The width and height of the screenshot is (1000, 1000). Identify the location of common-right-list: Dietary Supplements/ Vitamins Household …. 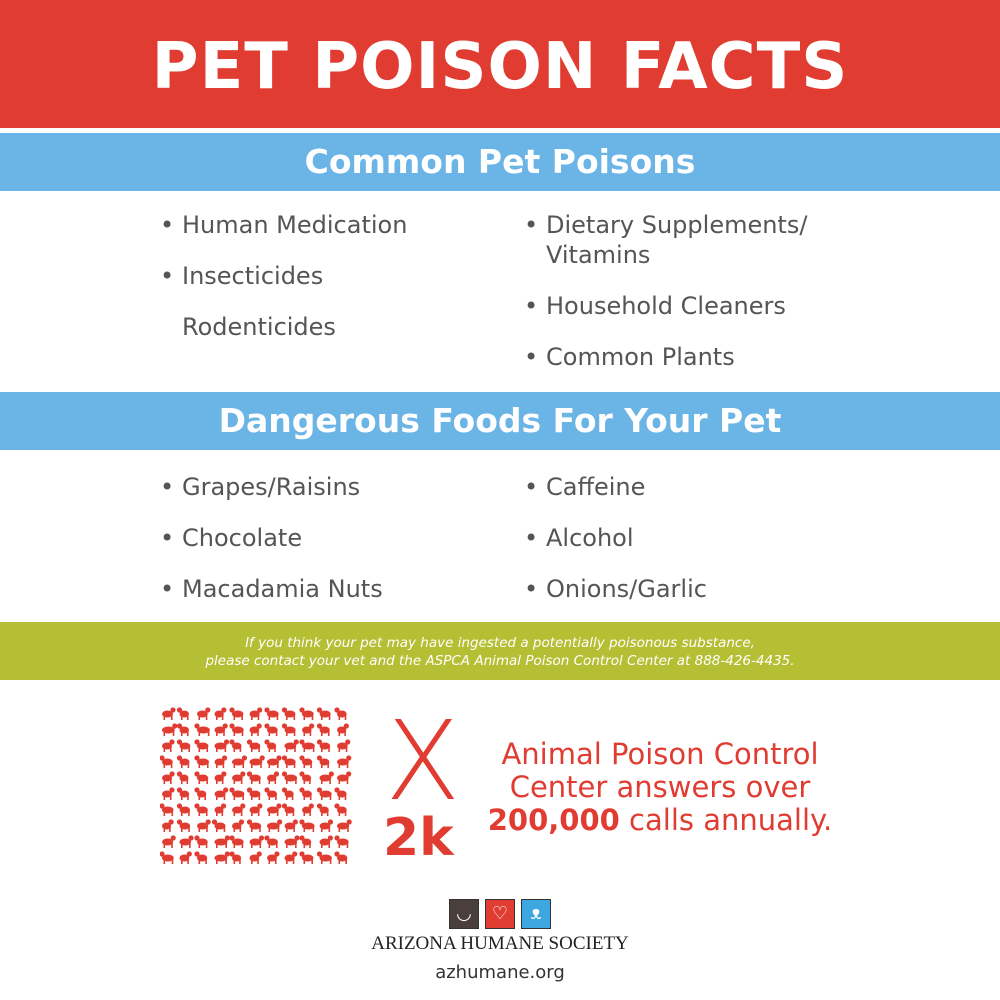
(684, 301).